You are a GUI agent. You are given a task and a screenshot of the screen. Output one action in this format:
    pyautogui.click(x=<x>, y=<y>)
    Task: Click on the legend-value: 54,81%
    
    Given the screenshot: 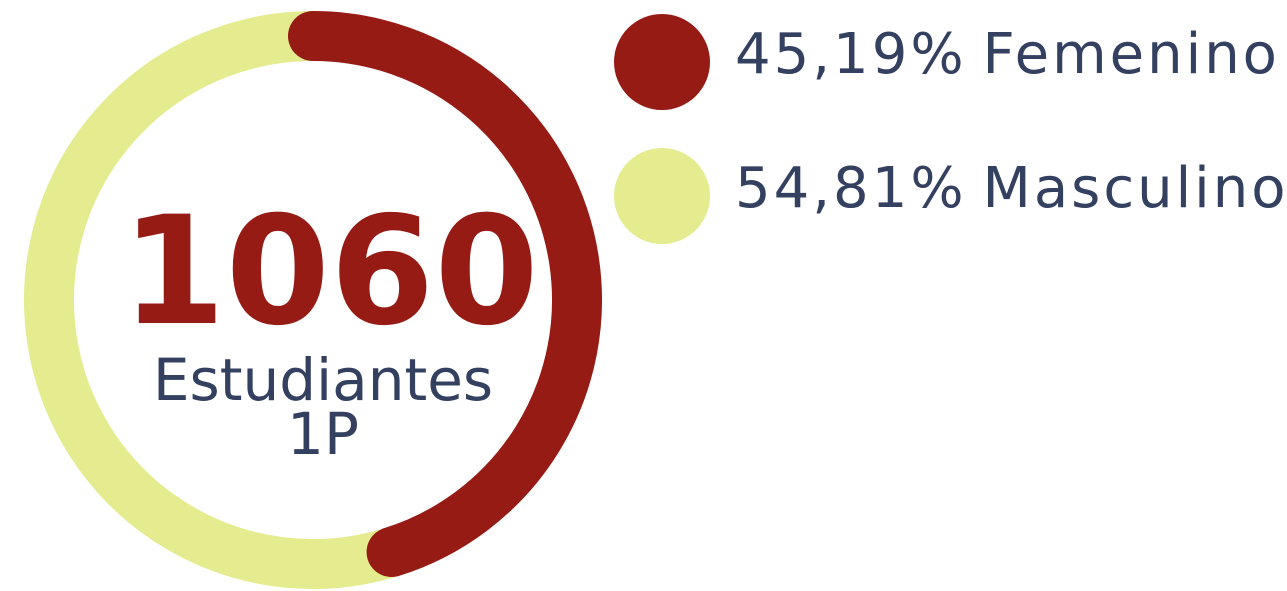 What is the action you would take?
    pyautogui.click(x=851, y=188)
    